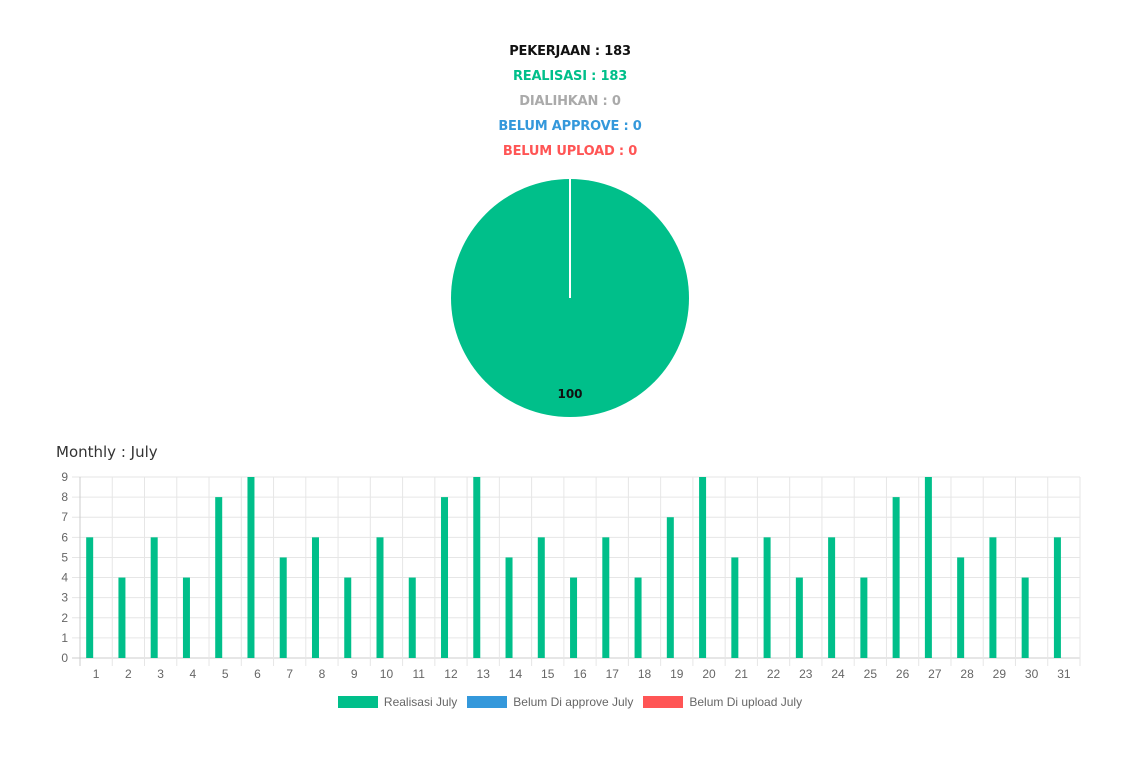 The image size is (1140, 764). Describe the element at coordinates (570, 126) in the screenshot. I see `belum-approve-count: BELUM APPROVE : 0` at that location.